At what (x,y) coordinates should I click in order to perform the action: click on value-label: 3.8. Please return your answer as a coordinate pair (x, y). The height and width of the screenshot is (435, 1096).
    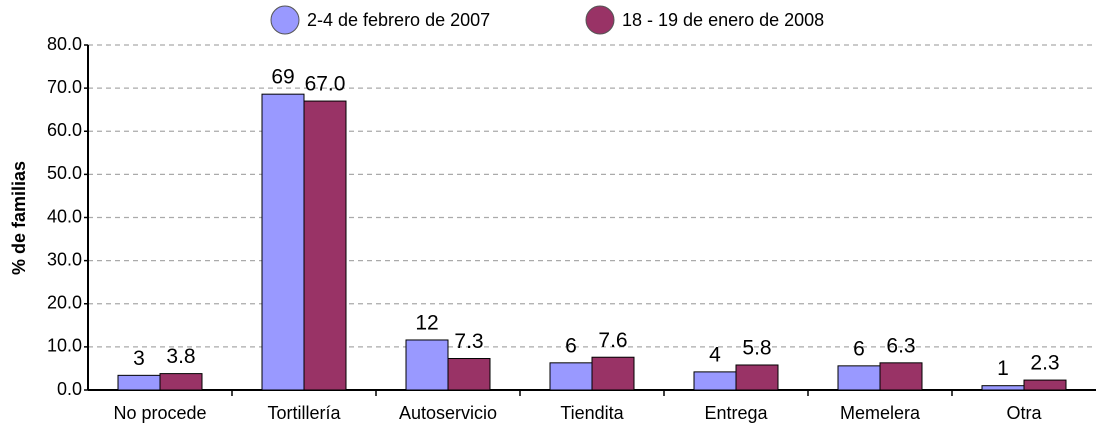
    Looking at the image, I should click on (180, 356).